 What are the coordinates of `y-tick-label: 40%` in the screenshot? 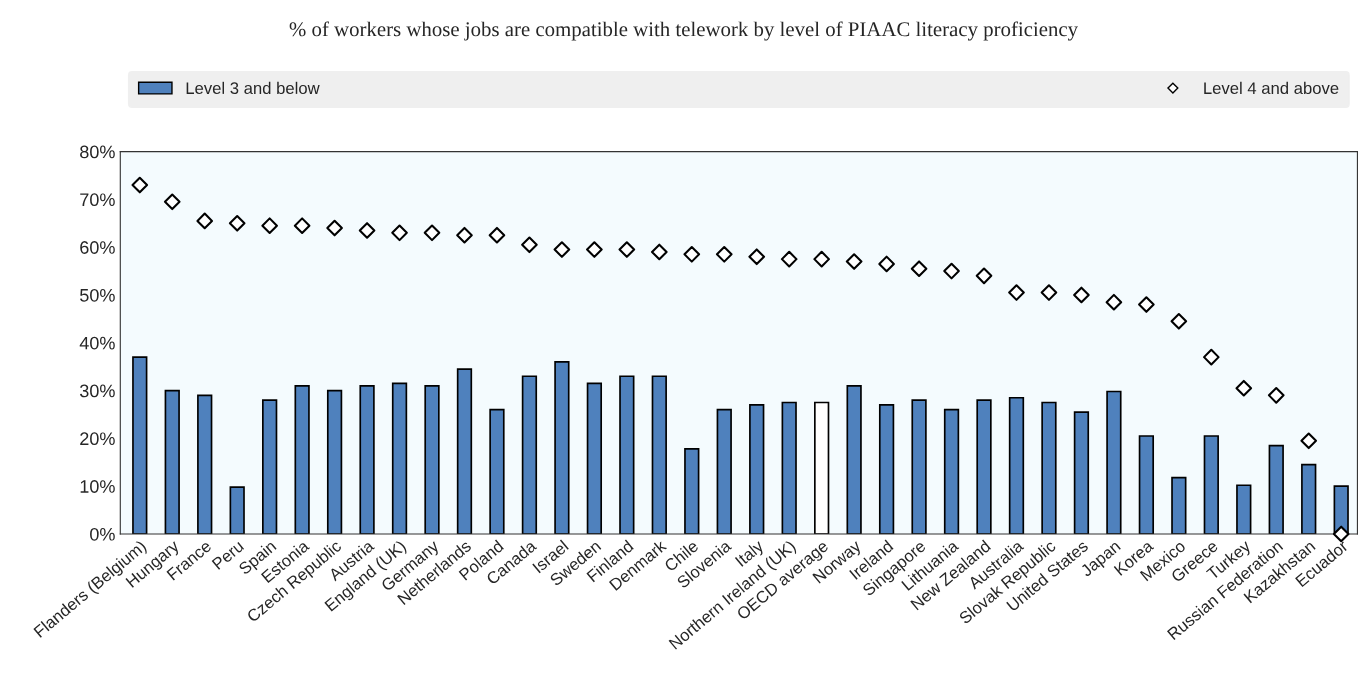 It's located at (97, 343).